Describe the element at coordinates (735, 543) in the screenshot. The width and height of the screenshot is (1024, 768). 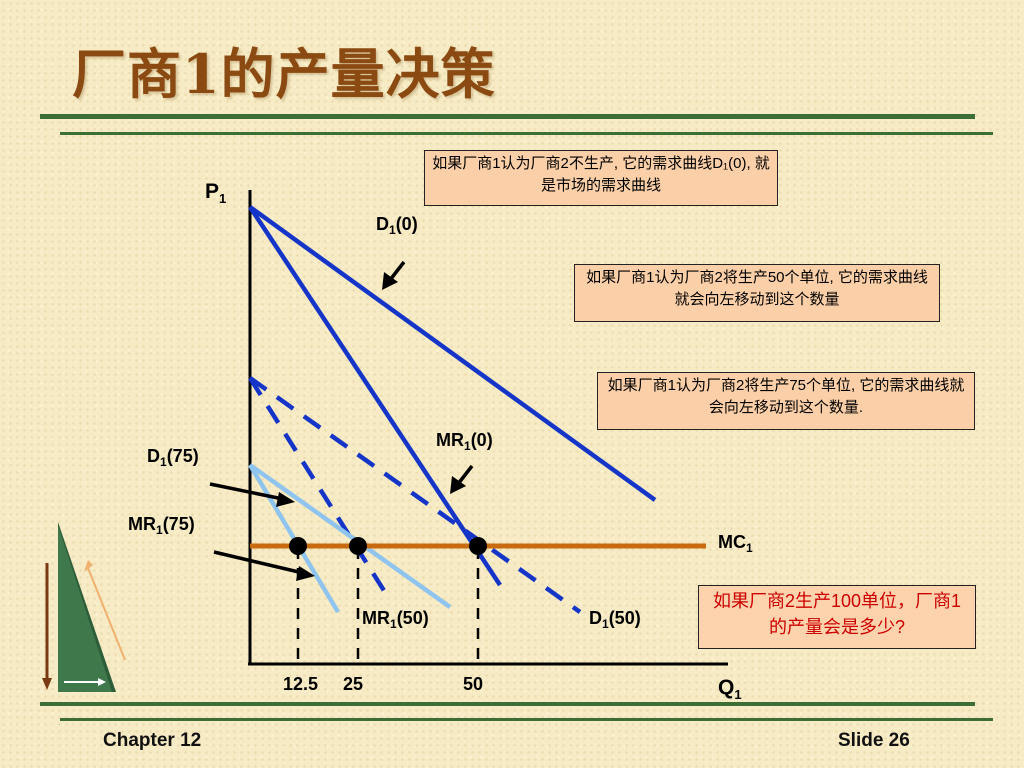
I see `label-mc1: MC1` at that location.